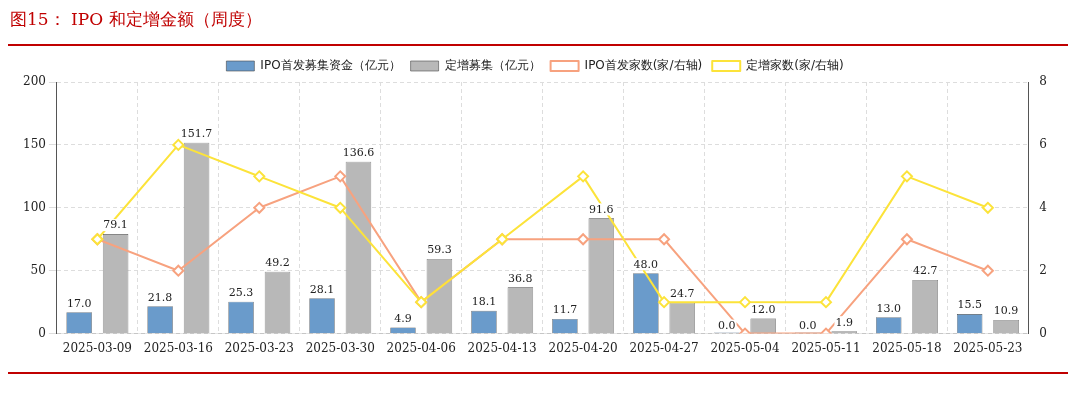 This screenshot has width=1080, height=412. Describe the element at coordinates (34, 206) in the screenshot. I see `y-tick-label: 100` at that location.